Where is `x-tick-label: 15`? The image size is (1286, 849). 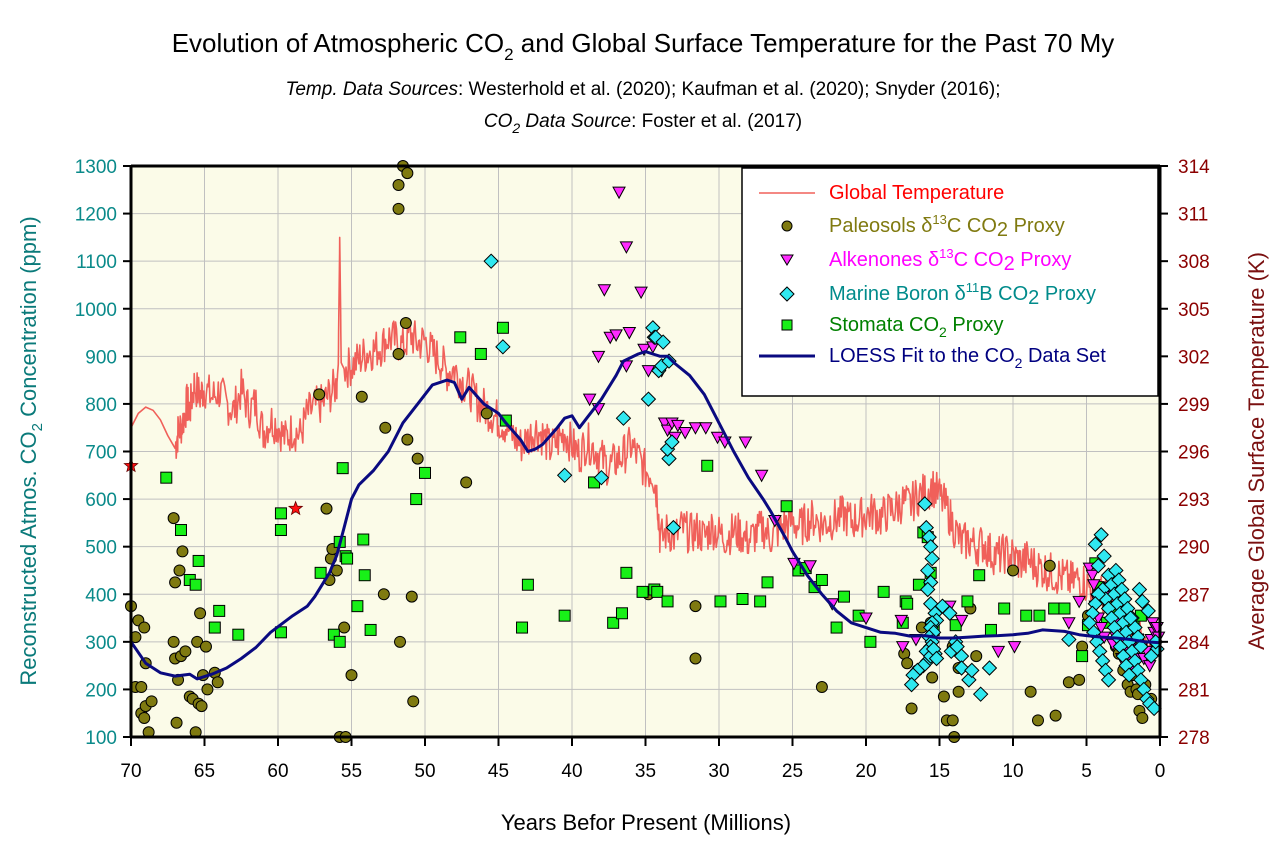 x-tick-label: 15 is located at coordinates (939, 771).